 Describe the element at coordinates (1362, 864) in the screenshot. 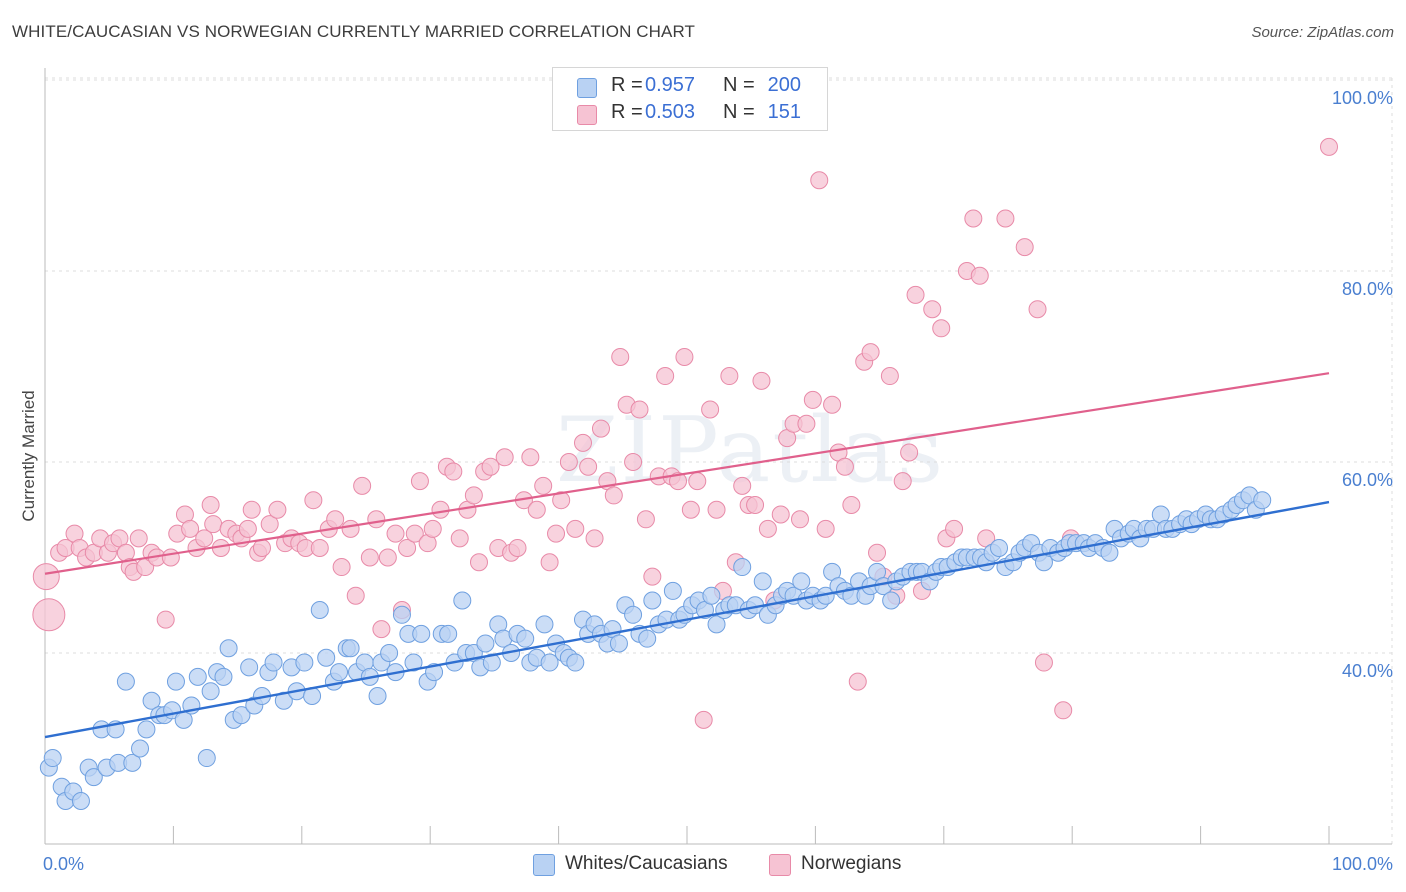

I see `x-tick-label: 100.0%` at that location.